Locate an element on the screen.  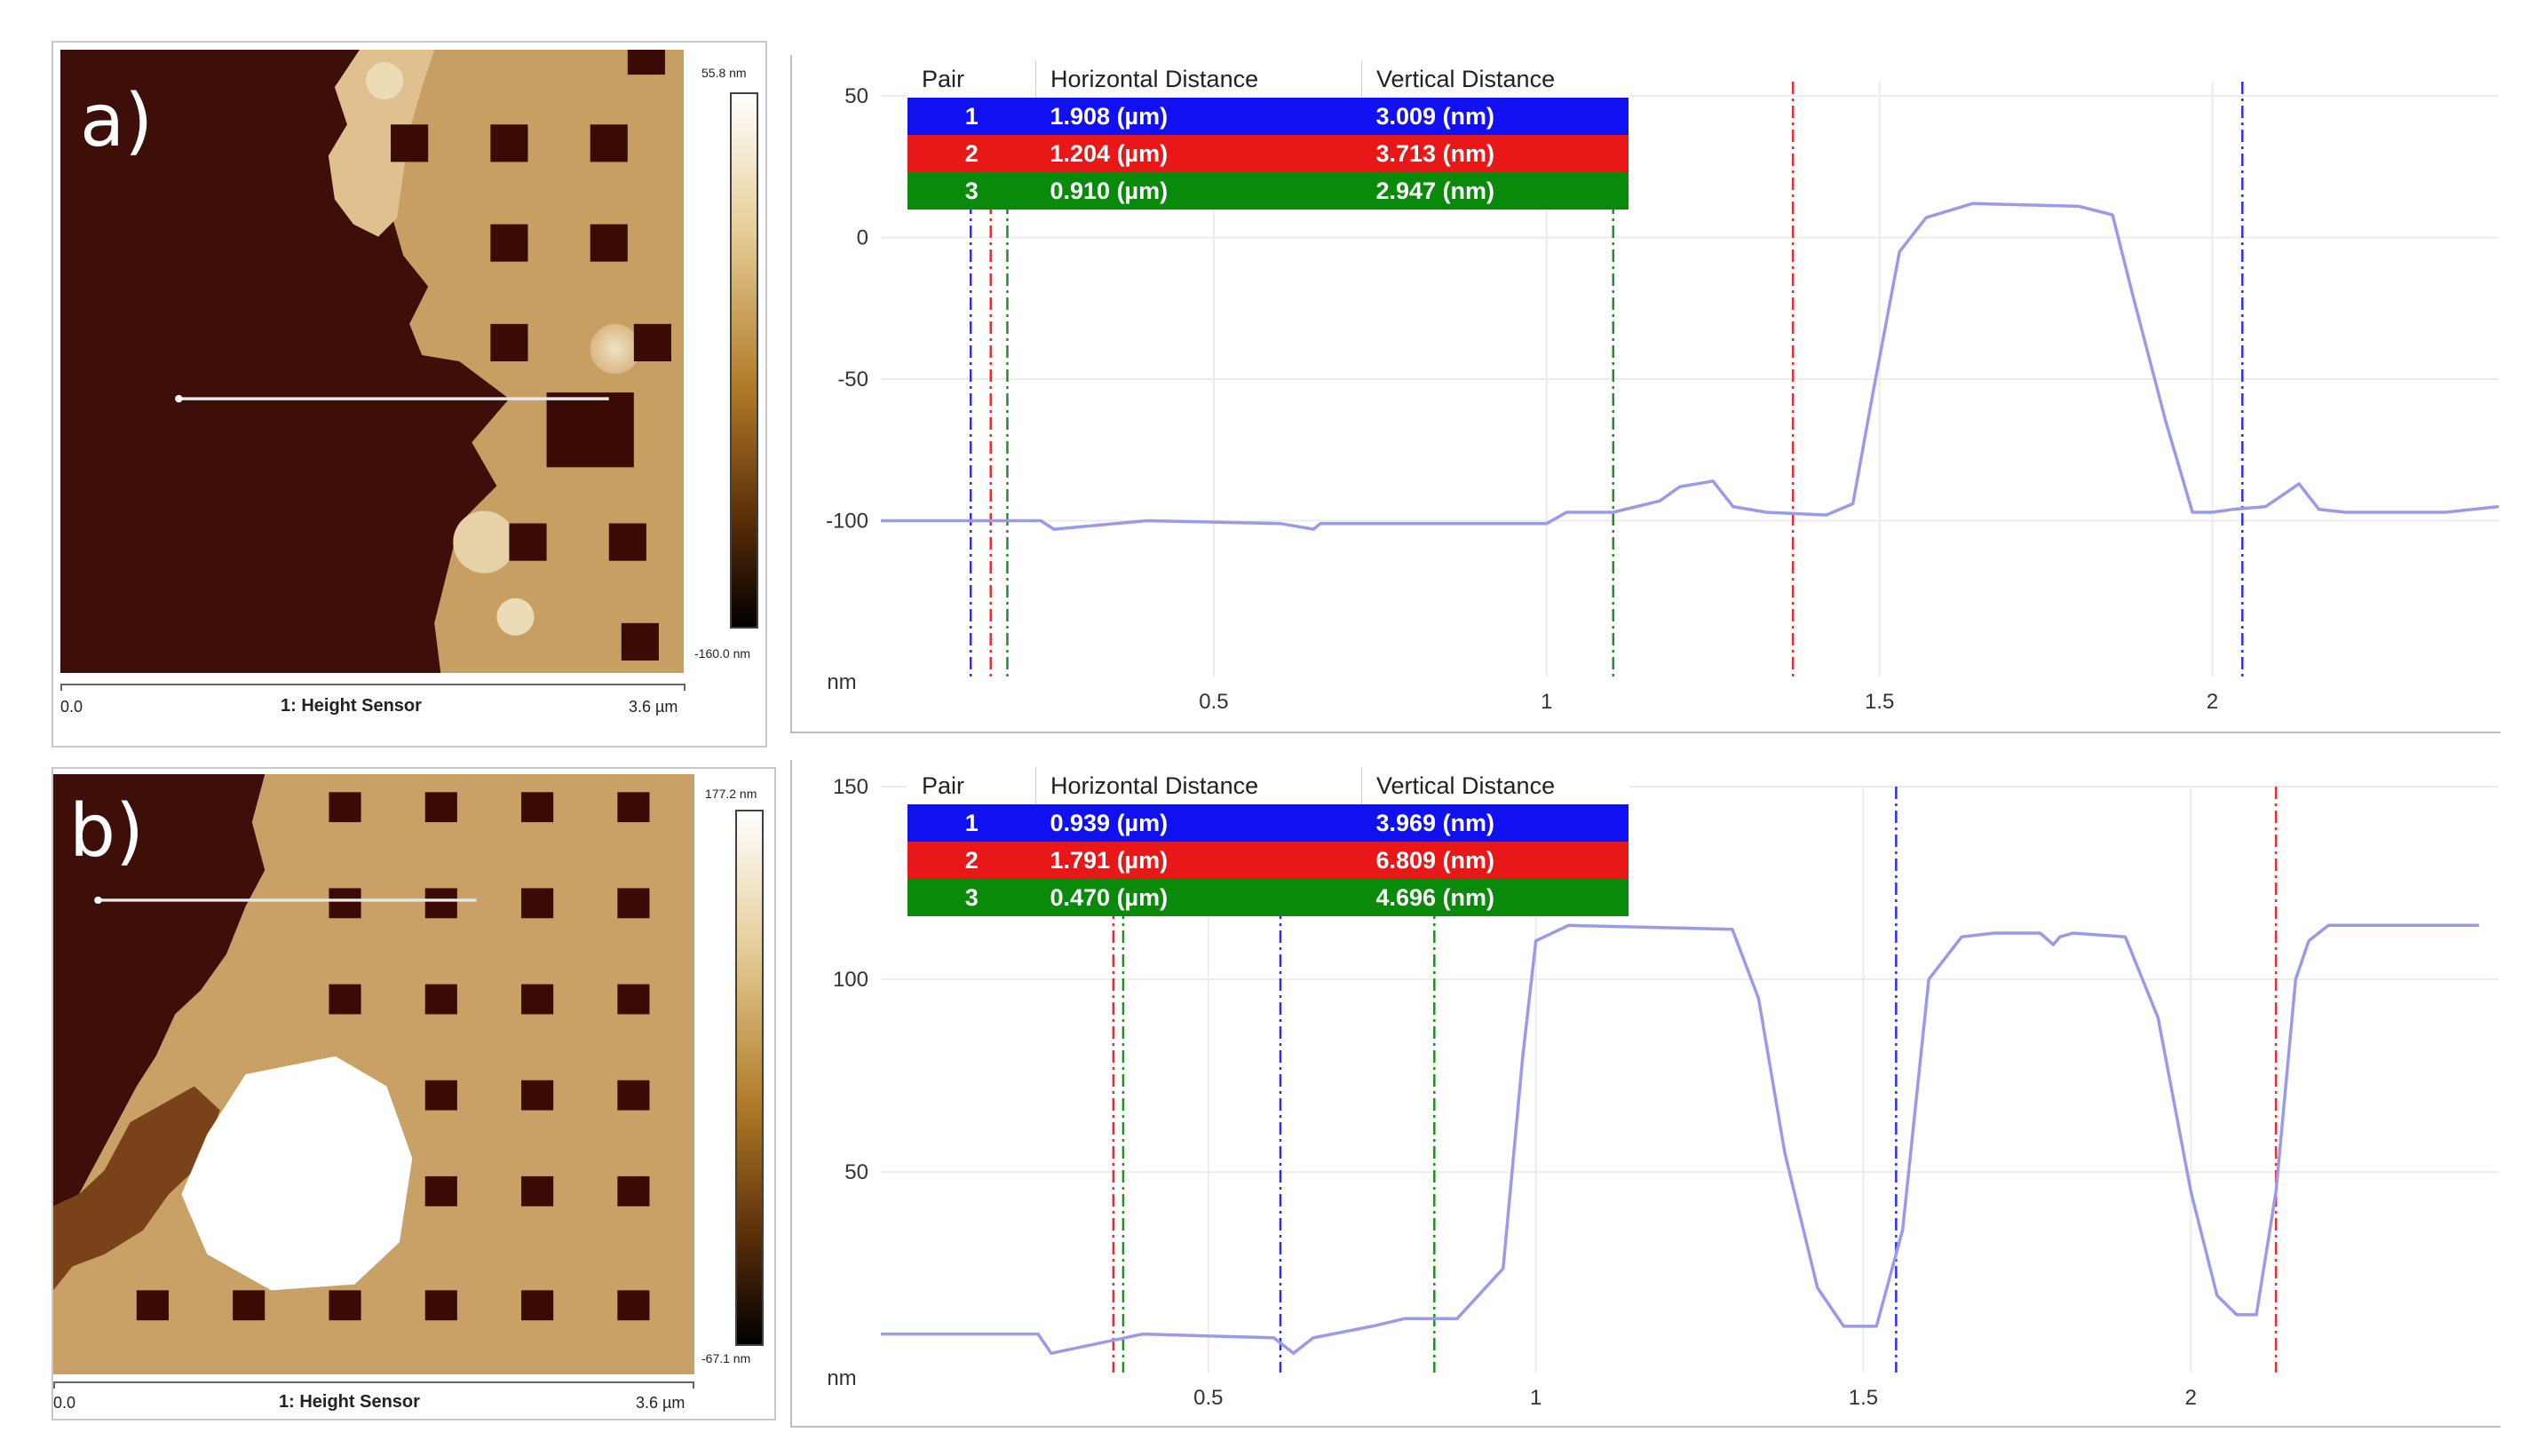
afm-height-image-a is located at coordinates (372, 361).